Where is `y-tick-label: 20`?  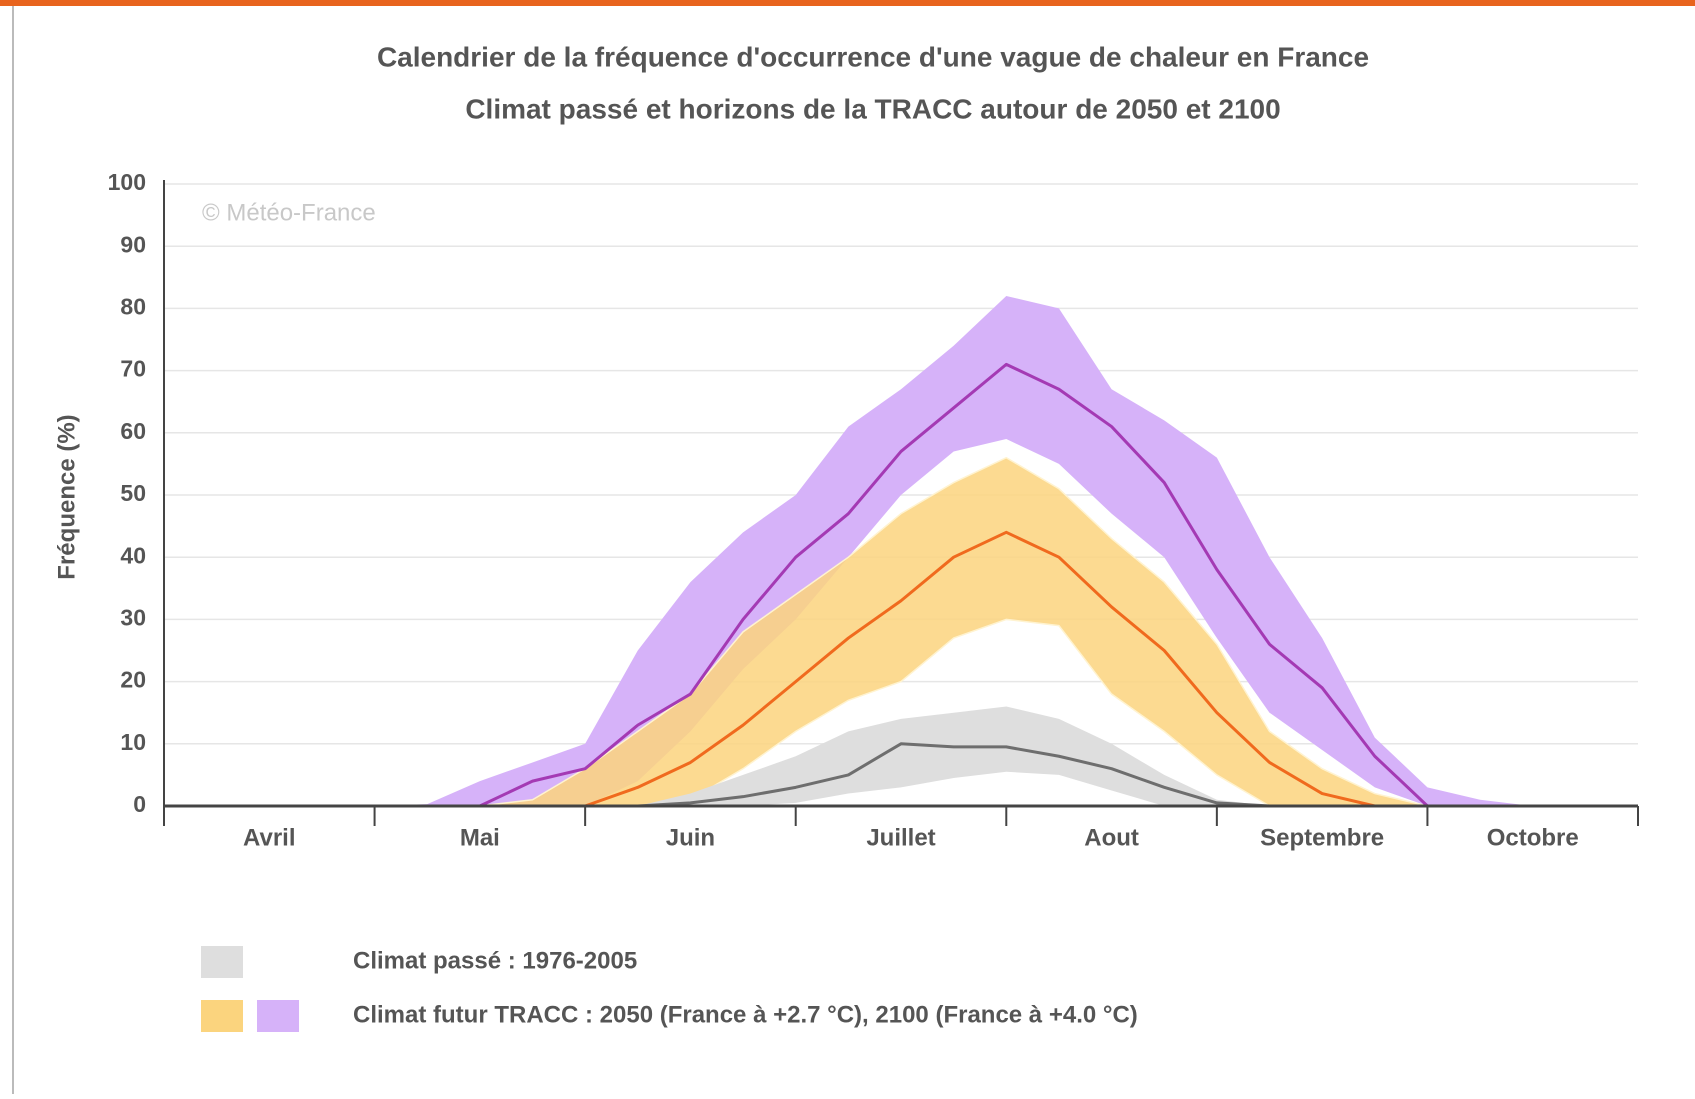 y-tick-label: 20 is located at coordinates (133, 680).